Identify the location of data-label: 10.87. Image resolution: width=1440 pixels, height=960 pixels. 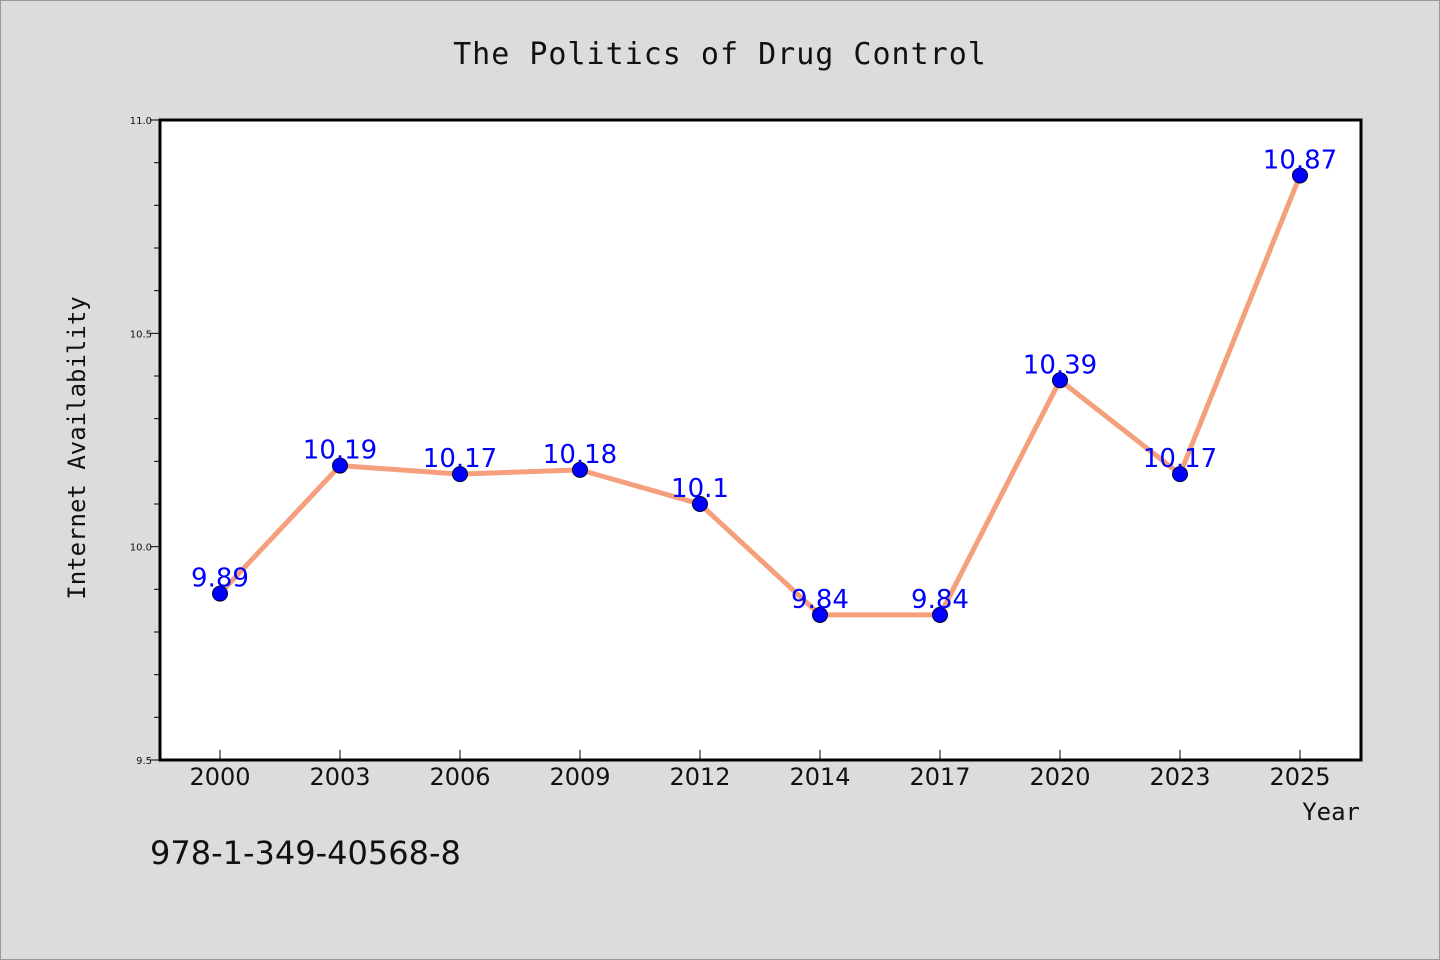
(1300, 160).